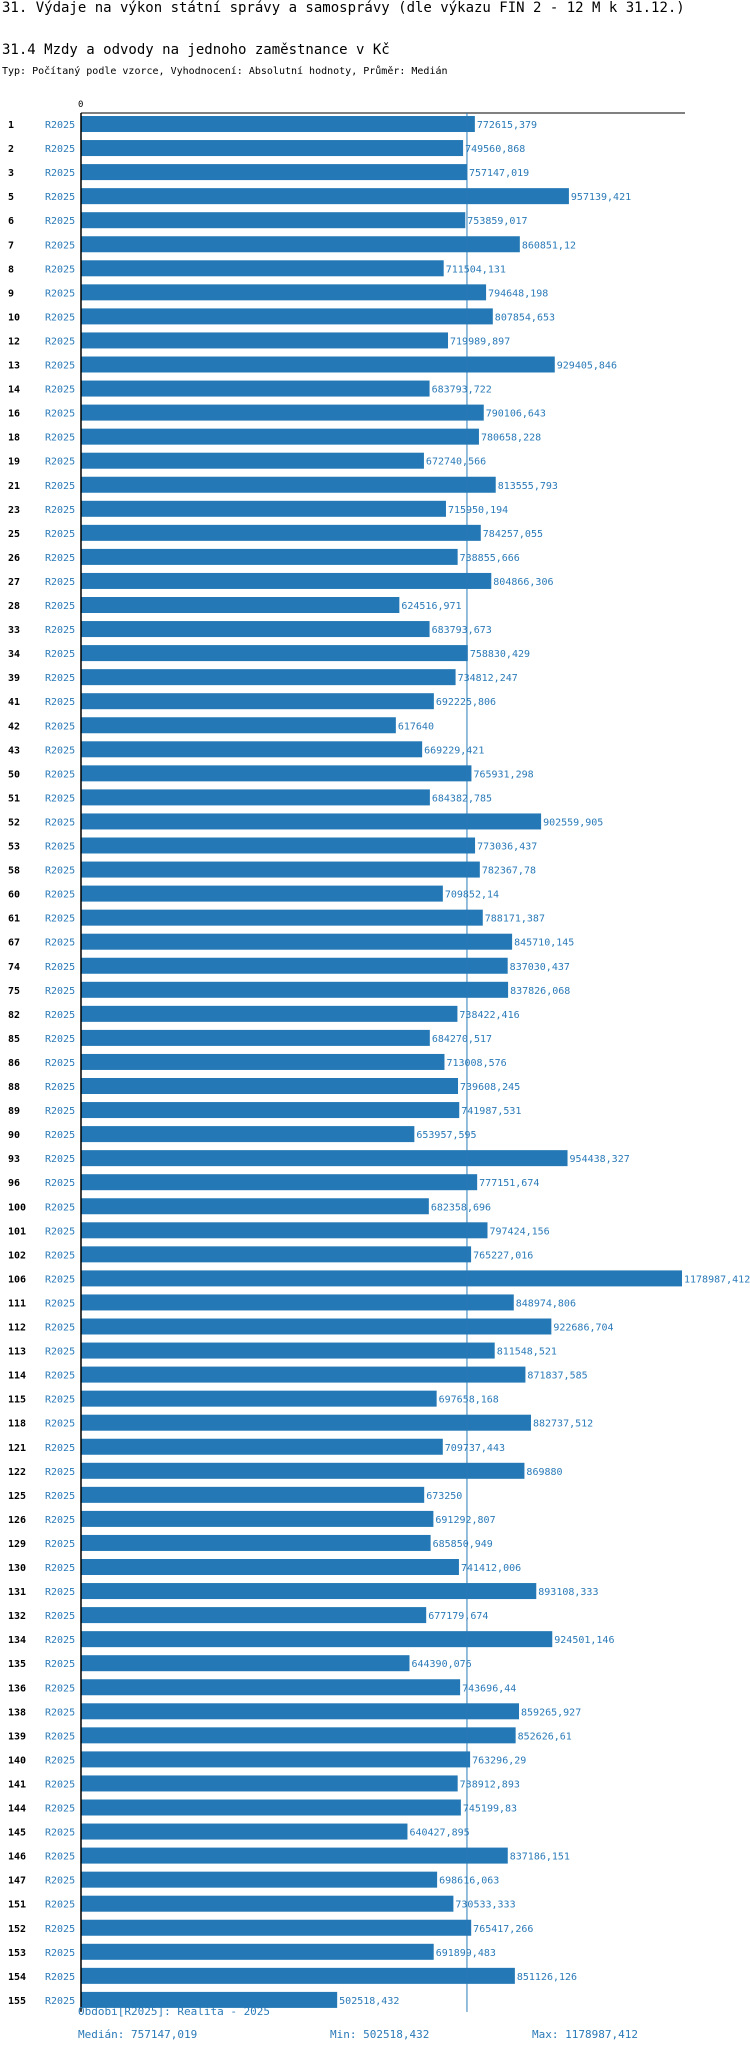  Describe the element at coordinates (563, 1424) in the screenshot. I see `value-label: 882737,512` at that location.